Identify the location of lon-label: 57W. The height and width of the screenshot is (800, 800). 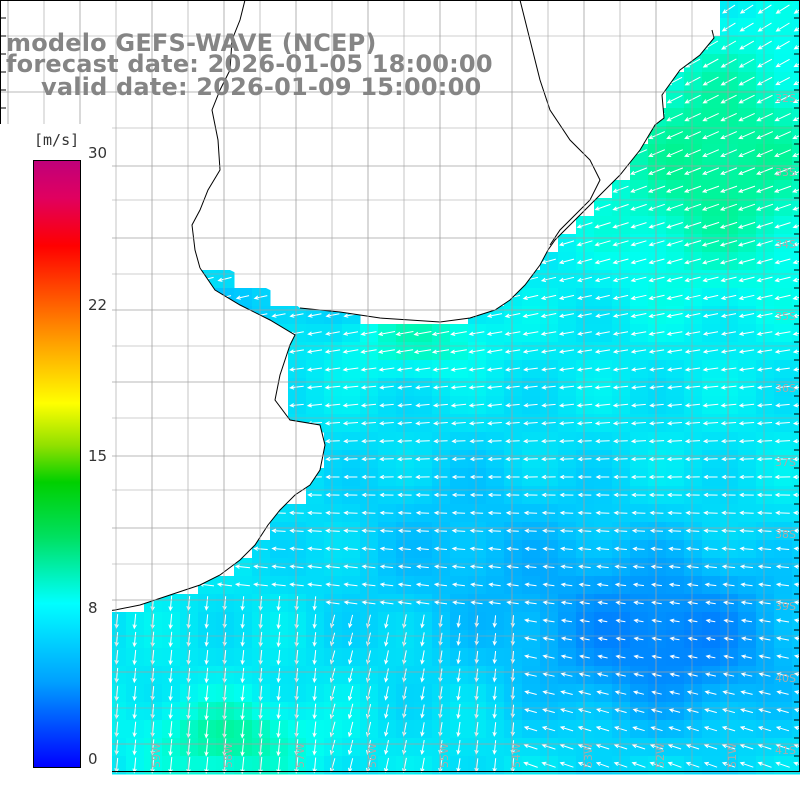
(300, 755).